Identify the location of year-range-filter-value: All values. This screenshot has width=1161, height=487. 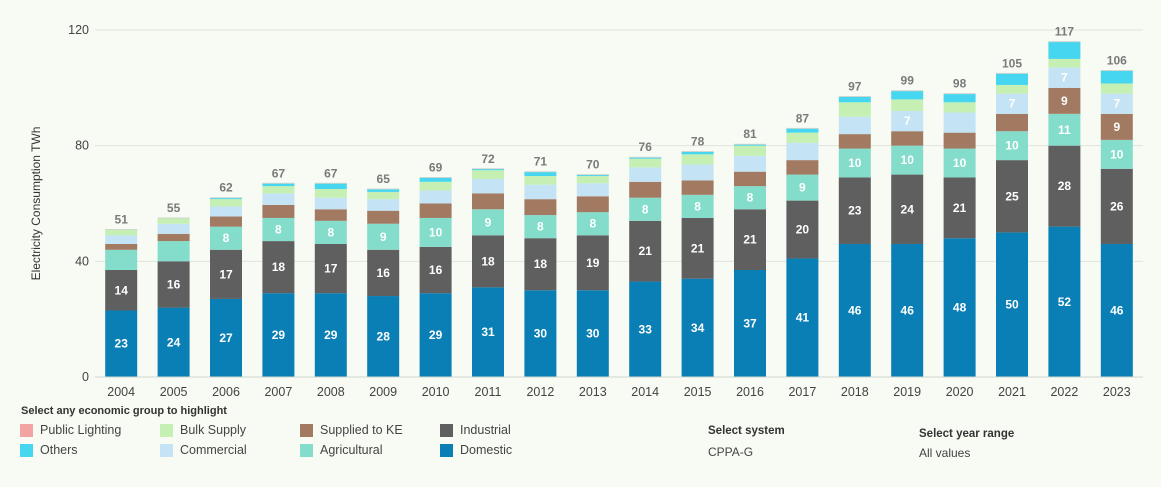
(945, 453).